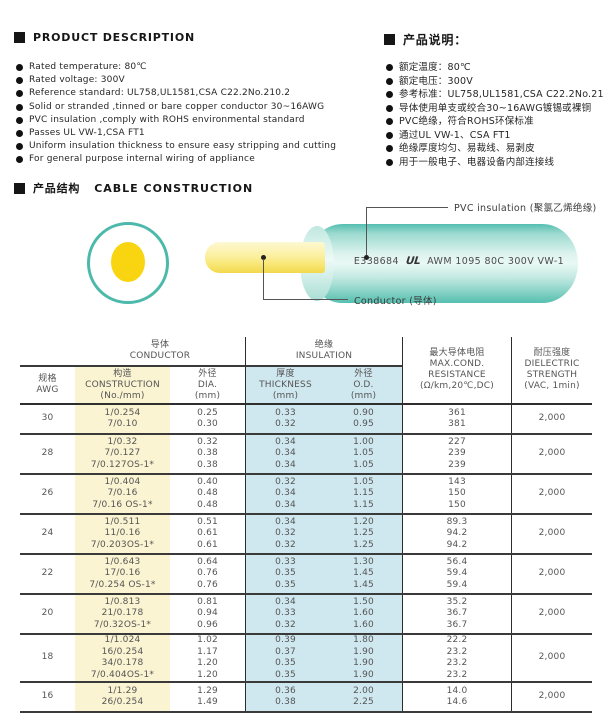  I want to click on cell-construction: 1/0.254 7/0.10, so click(122, 419).